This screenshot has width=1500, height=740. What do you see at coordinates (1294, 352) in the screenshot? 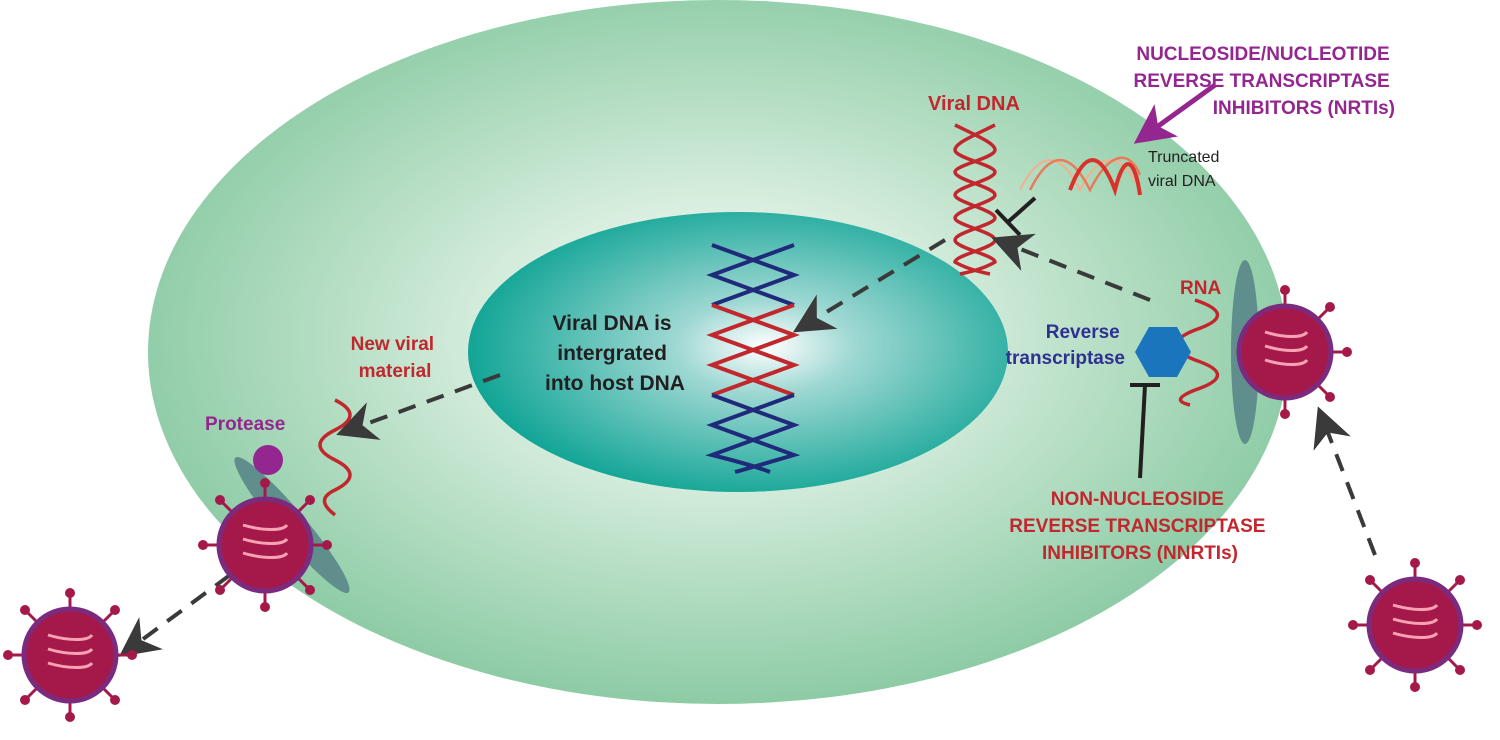
I see `virus-entering` at bounding box center [1294, 352].